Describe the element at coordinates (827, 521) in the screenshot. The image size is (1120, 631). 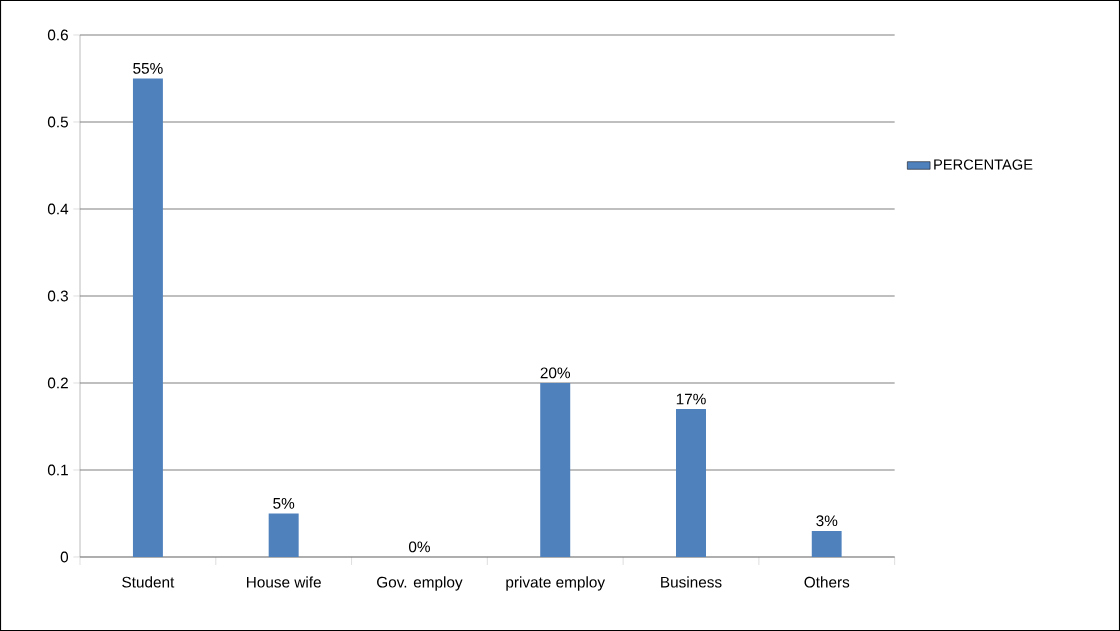
I see `data-label: 3%` at that location.